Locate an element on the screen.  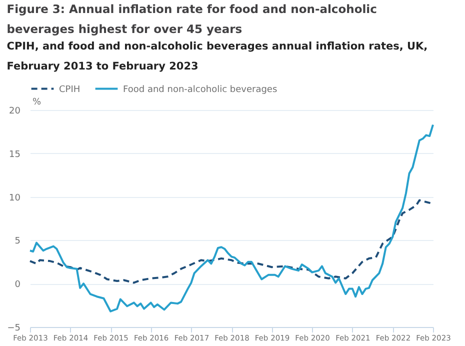
text: Figure 3: Annual inflation rate for food and non-alcoholic is located at coordinates (191, 9).